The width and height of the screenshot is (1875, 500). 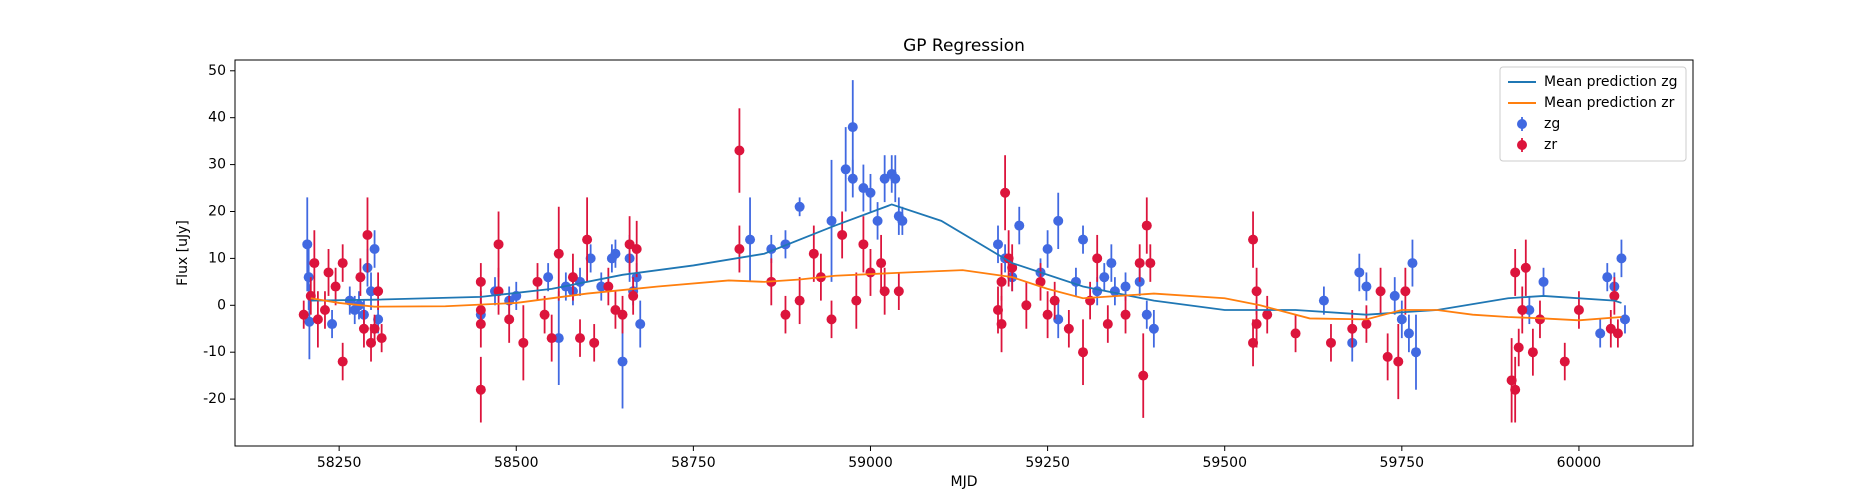 What do you see at coordinates (217, 71) in the screenshot?
I see `y-tick-label: 50` at bounding box center [217, 71].